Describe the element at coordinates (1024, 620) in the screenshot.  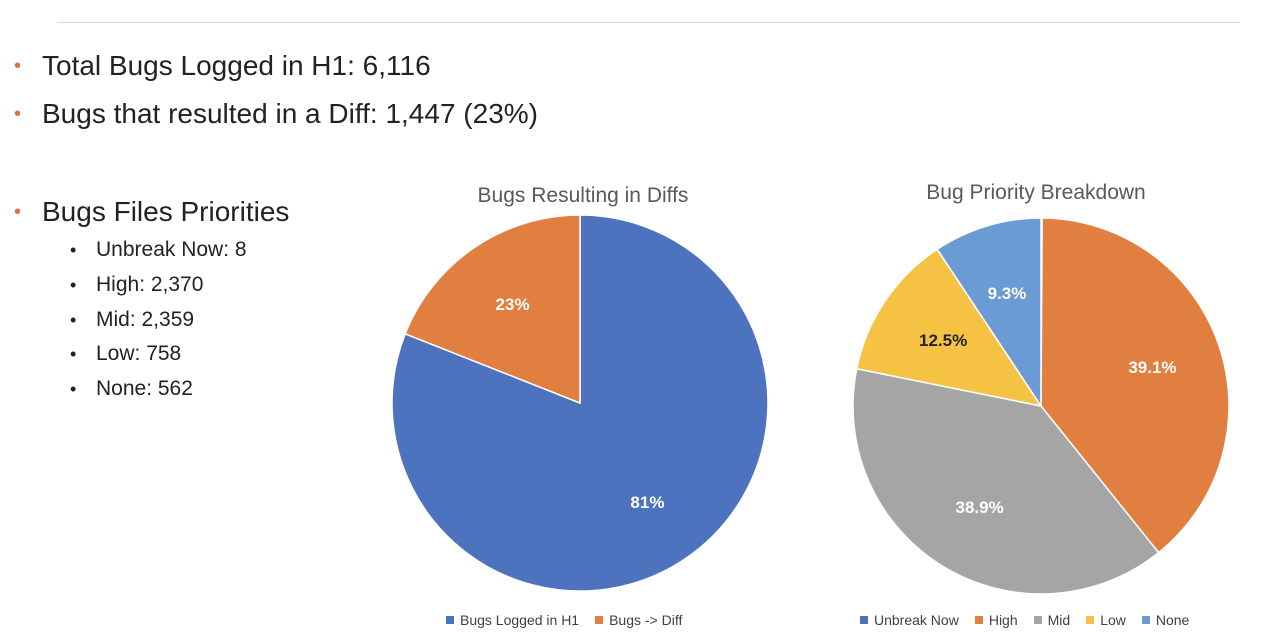
I see `legend-priority: Unbreak Now High Mid Low None` at that location.